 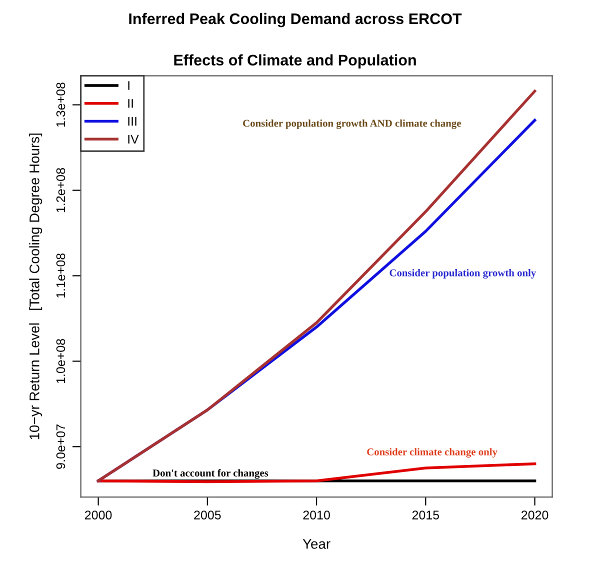 What do you see at coordinates (61, 104) in the screenshot?
I see `y-tick-label: 1.3e+08` at bounding box center [61, 104].